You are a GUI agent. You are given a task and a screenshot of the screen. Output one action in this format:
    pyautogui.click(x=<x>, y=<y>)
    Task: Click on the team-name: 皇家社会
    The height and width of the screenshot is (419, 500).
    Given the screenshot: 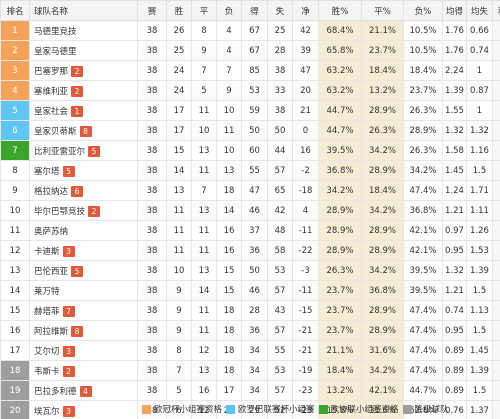 What is the action you would take?
    pyautogui.click(x=51, y=111)
    